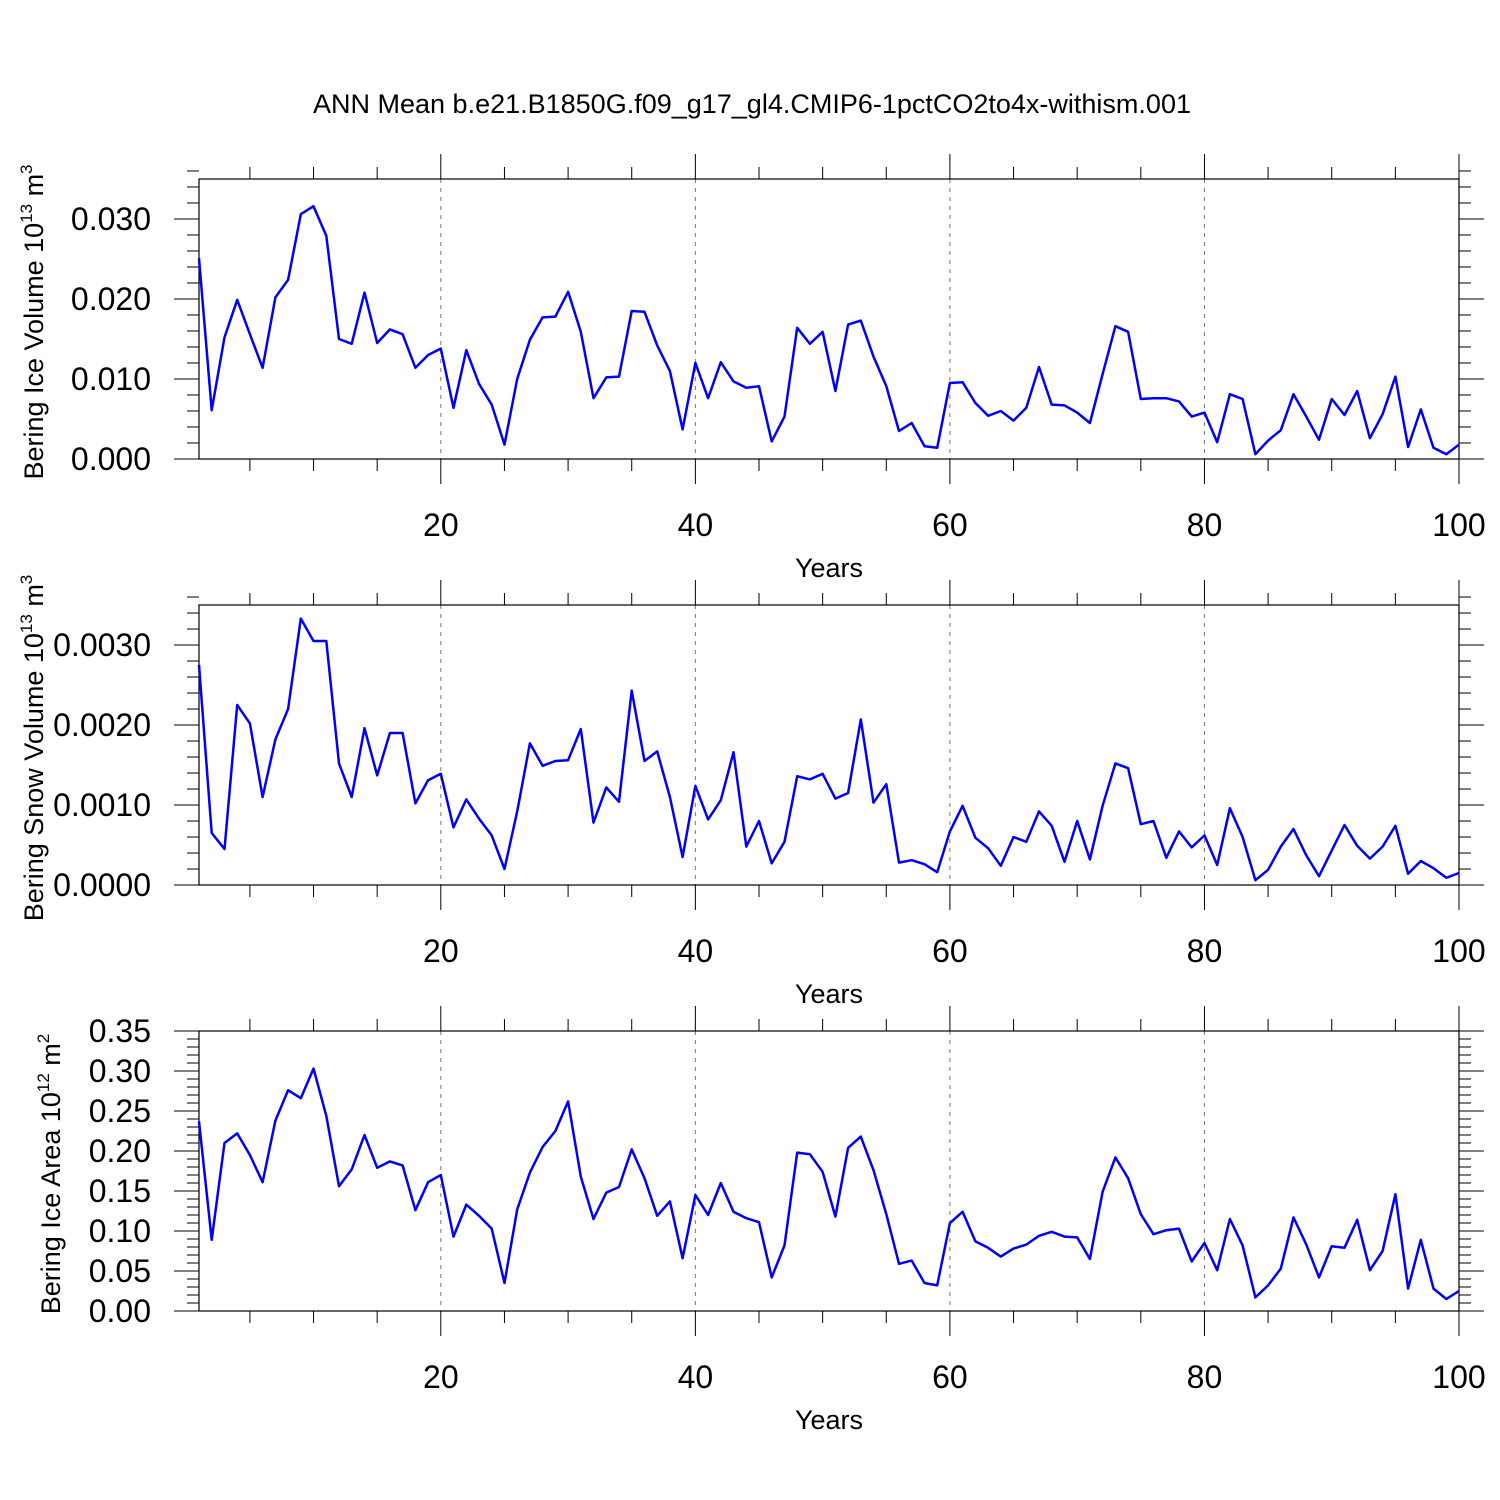 This screenshot has height=1500, width=1500. What do you see at coordinates (50, 1174) in the screenshot?
I see `y-axis-label: Bering Ice Area 1012 m2` at bounding box center [50, 1174].